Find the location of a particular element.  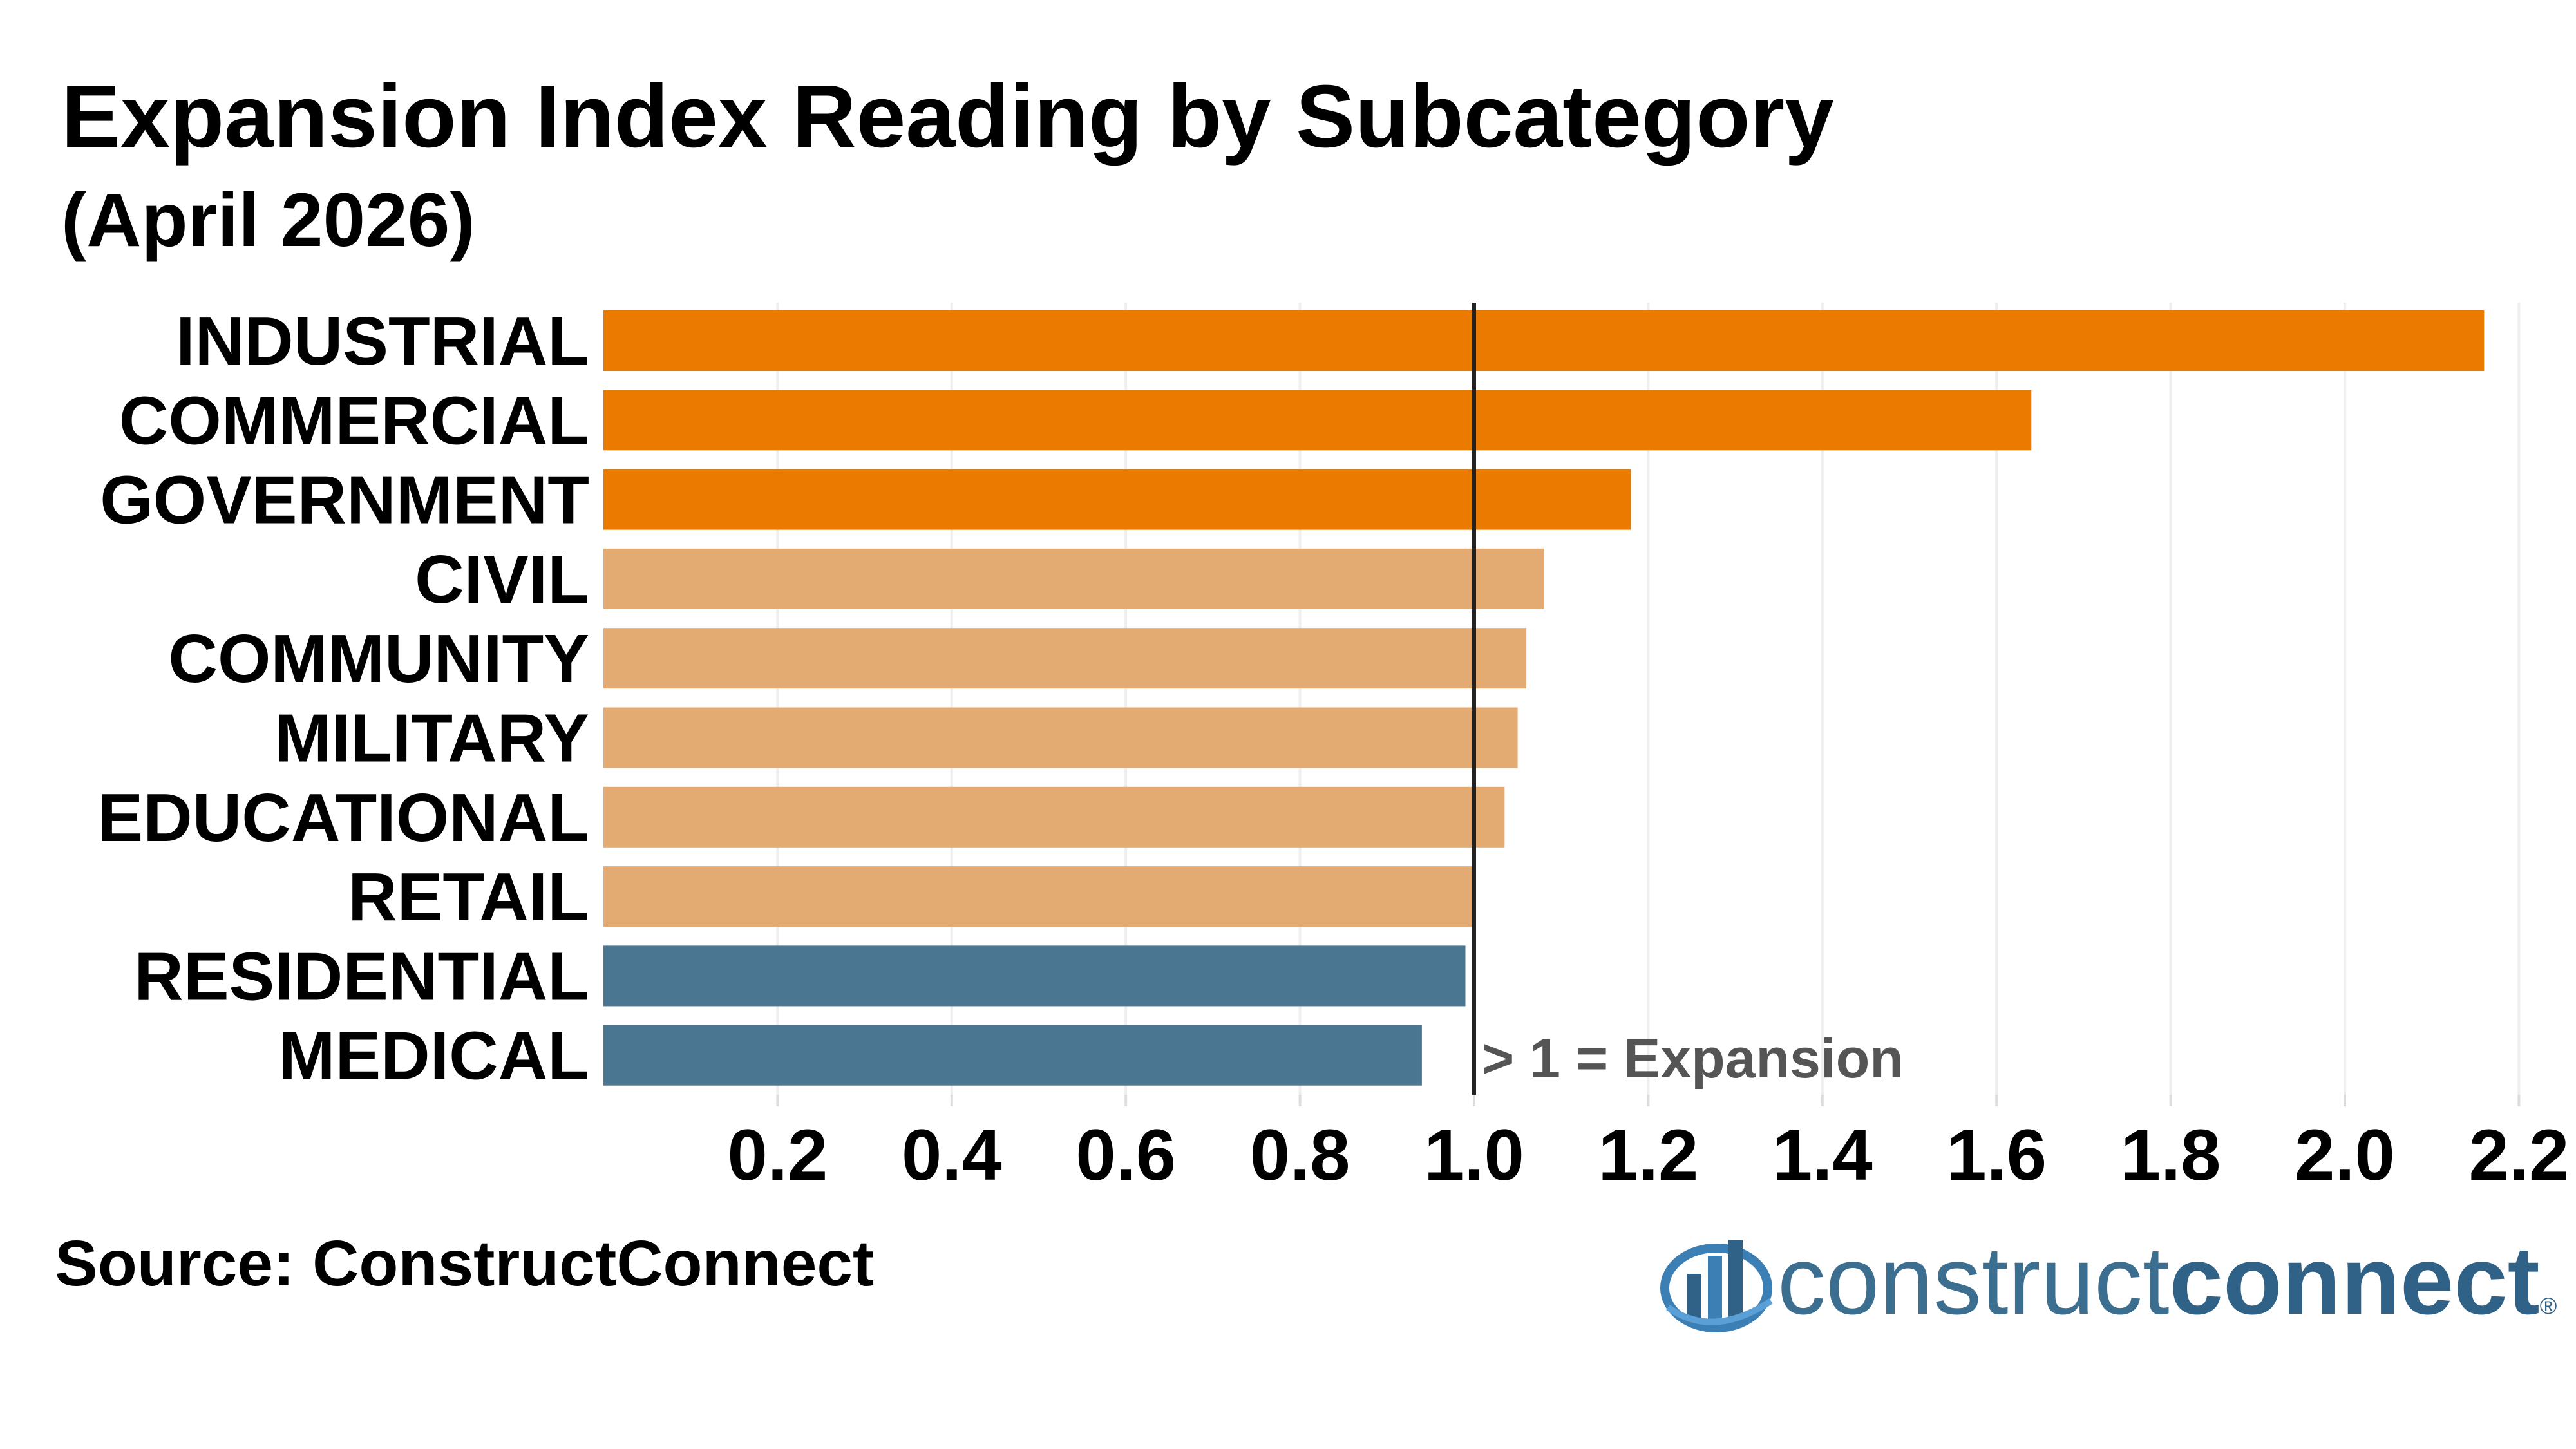

logo-part-connect: connect is located at coordinates (2355, 1280).